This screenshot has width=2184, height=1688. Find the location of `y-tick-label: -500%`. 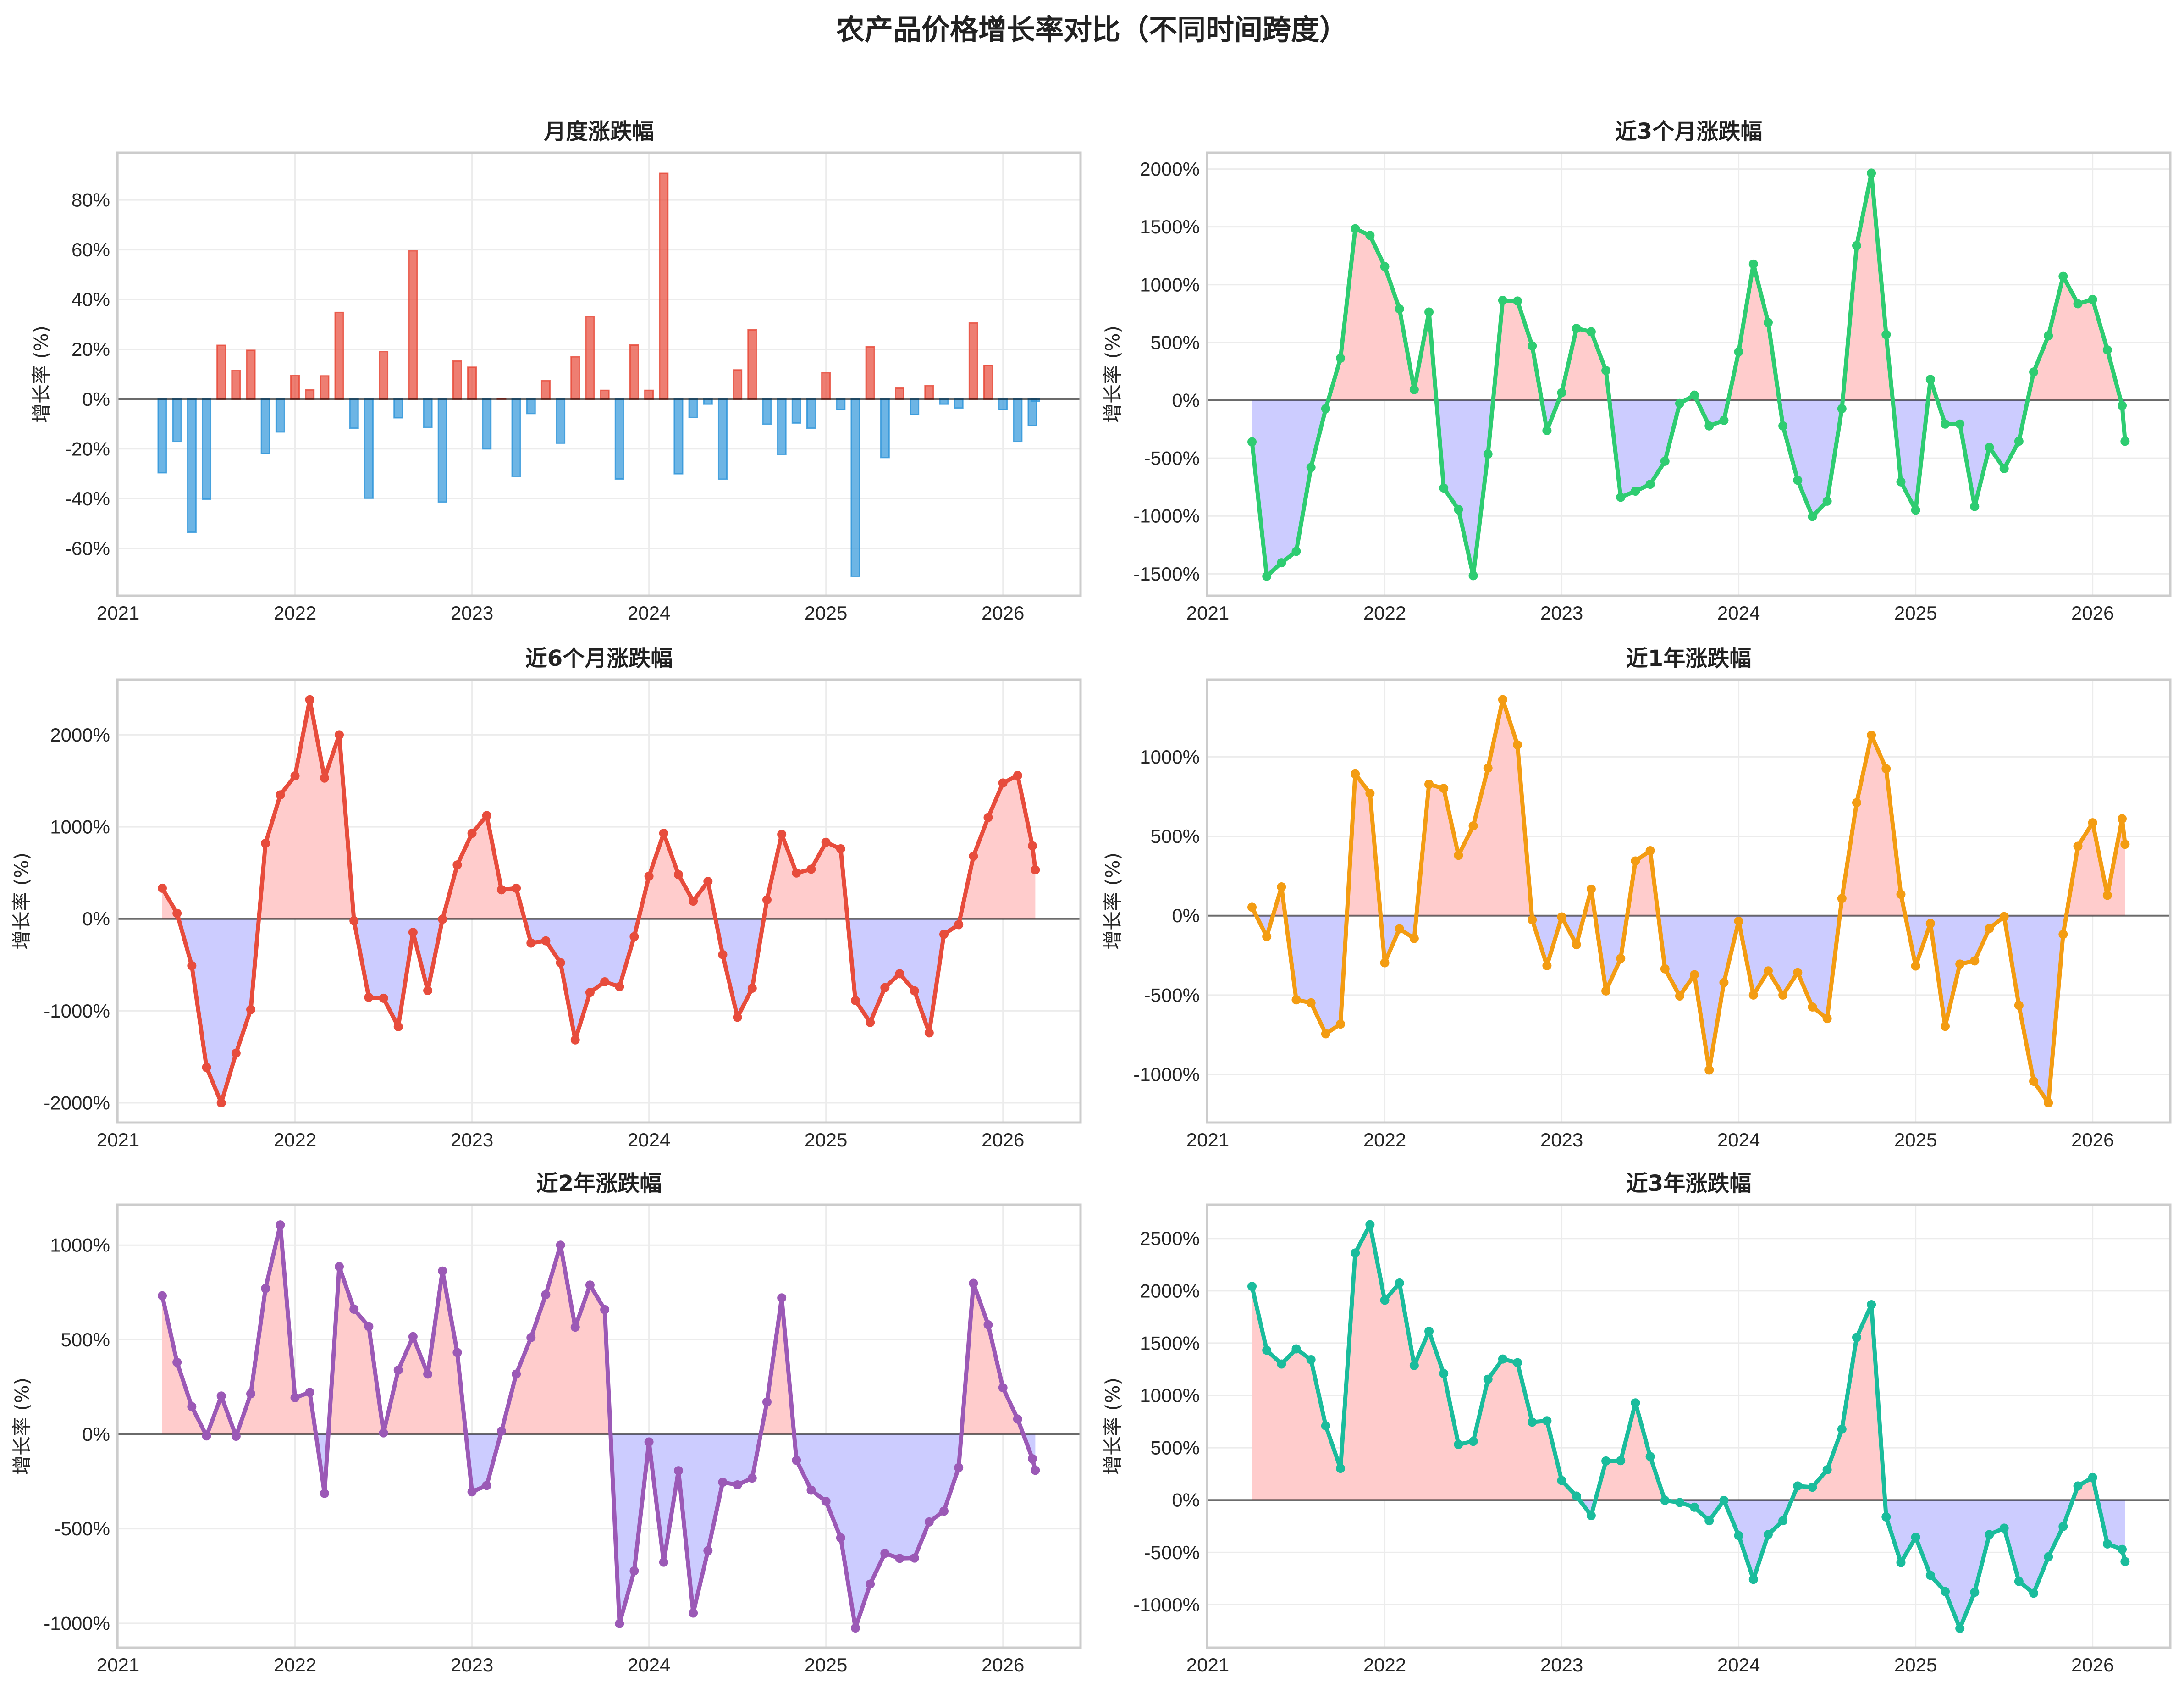

y-tick-label: -500% is located at coordinates (1172, 995).